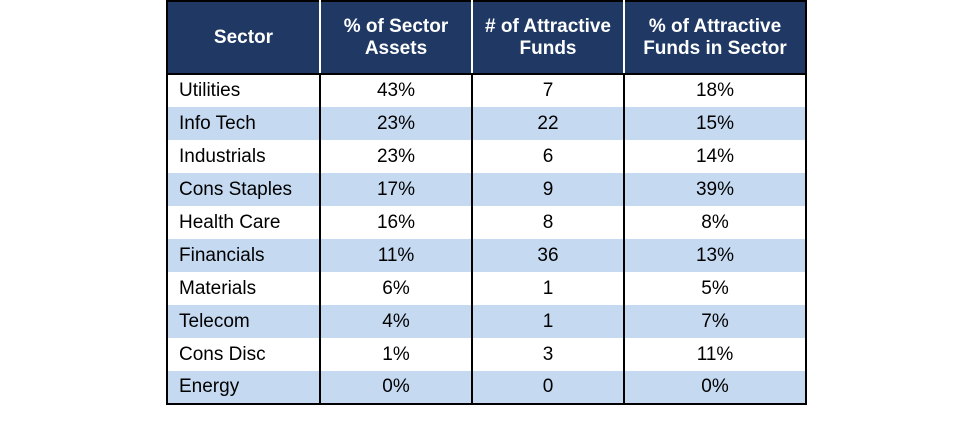 This screenshot has width=975, height=433. I want to click on sector-cell: Materials, so click(243, 288).